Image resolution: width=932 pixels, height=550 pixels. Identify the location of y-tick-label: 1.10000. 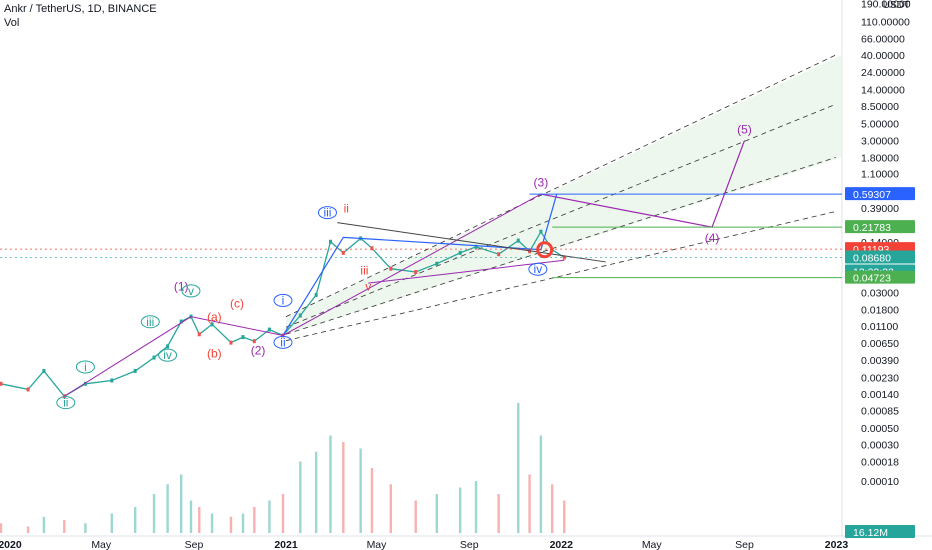
(880, 175).